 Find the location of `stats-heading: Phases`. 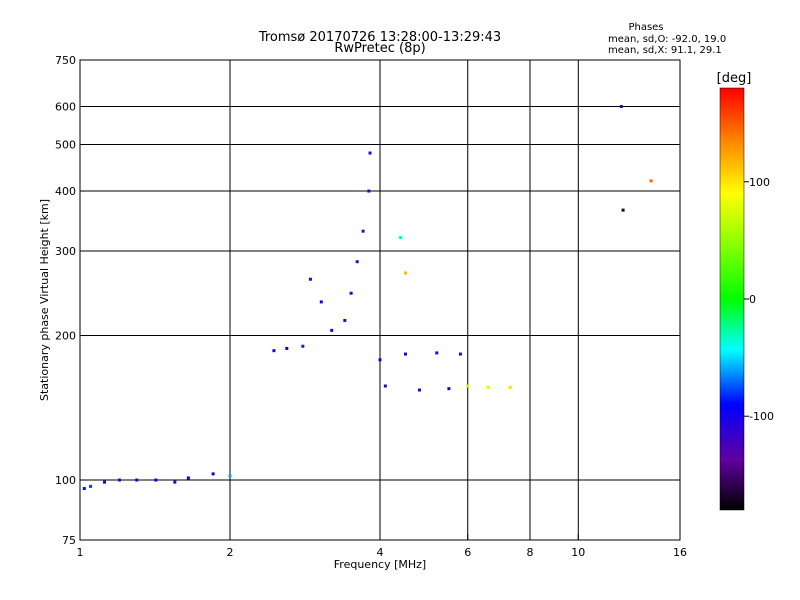

stats-heading: Phases is located at coordinates (645, 27).